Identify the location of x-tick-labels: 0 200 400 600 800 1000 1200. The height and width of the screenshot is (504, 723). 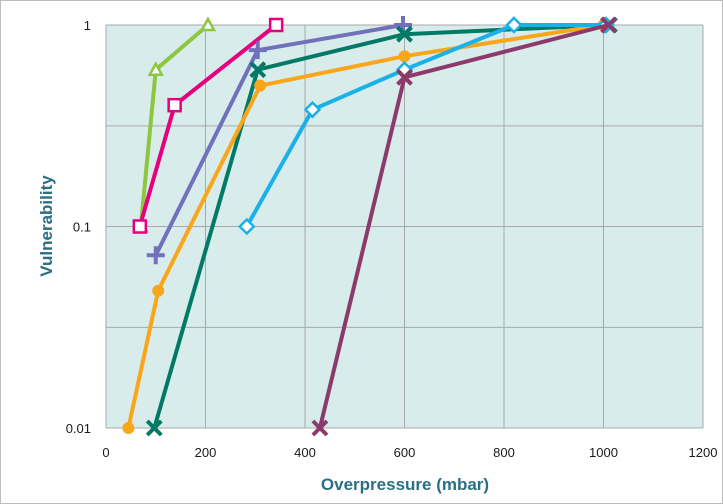
(409, 452).